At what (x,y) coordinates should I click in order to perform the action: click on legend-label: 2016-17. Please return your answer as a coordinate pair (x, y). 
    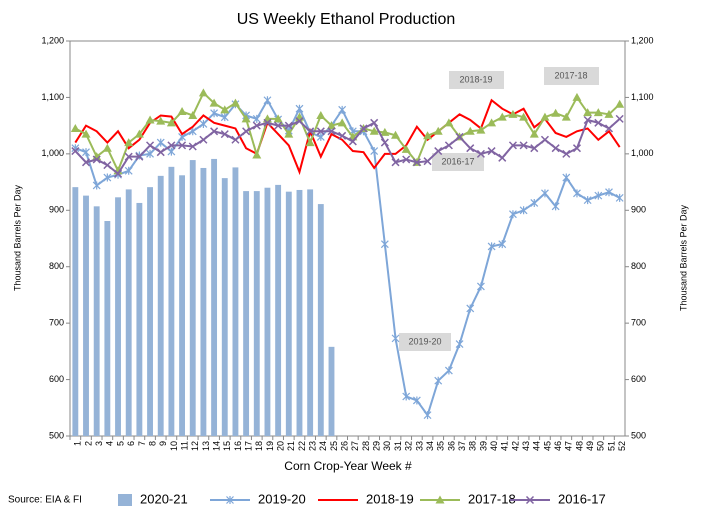
    Looking at the image, I should click on (582, 498).